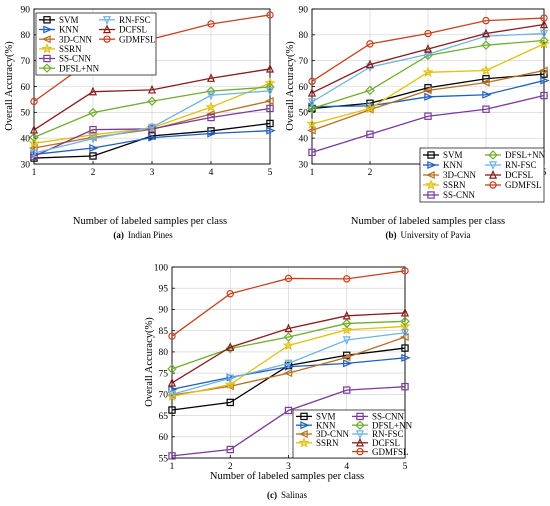 The width and height of the screenshot is (550, 506). Describe the element at coordinates (118, 235) in the screenshot. I see `panel-caption-label: (a)` at that location.